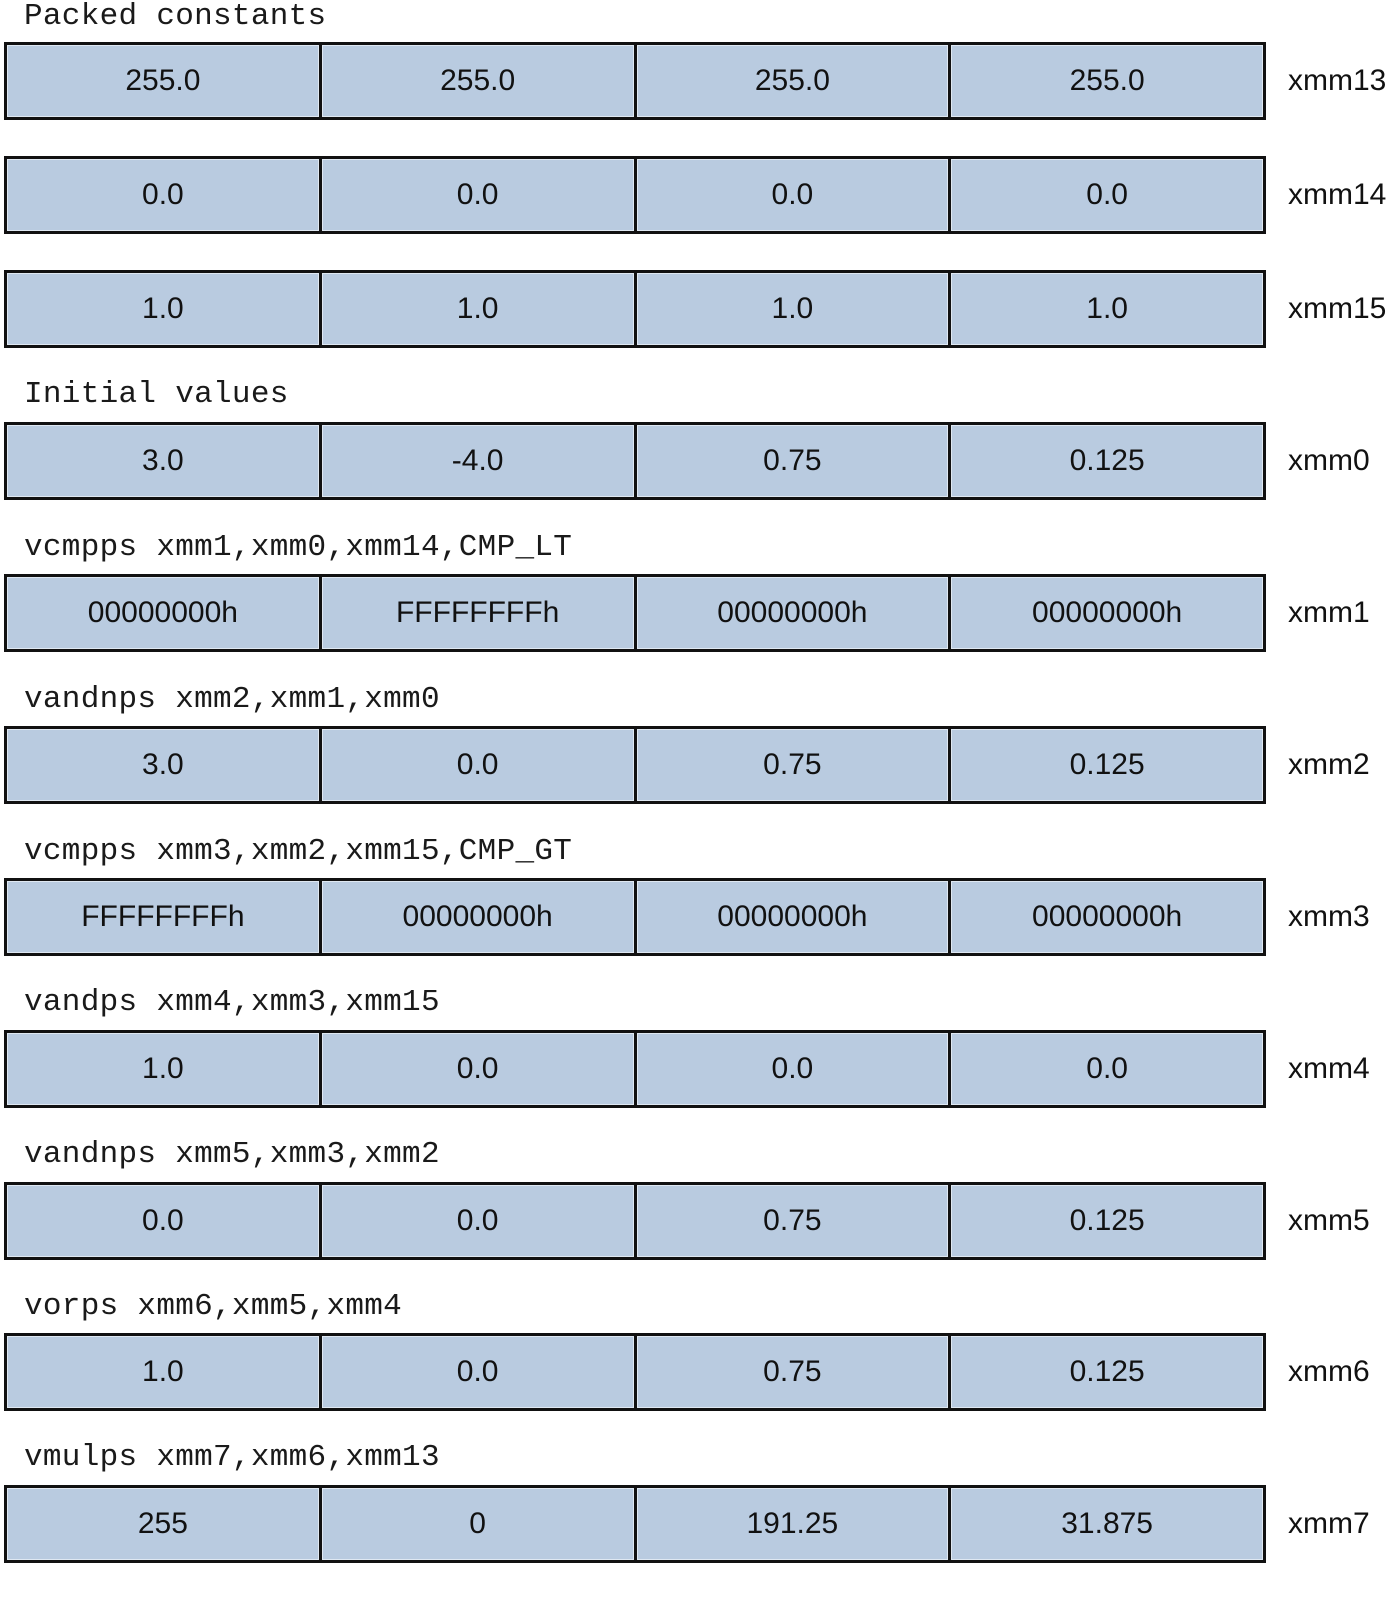  Describe the element at coordinates (156, 394) in the screenshot. I see `section-title-initial-values: Initial values` at that location.